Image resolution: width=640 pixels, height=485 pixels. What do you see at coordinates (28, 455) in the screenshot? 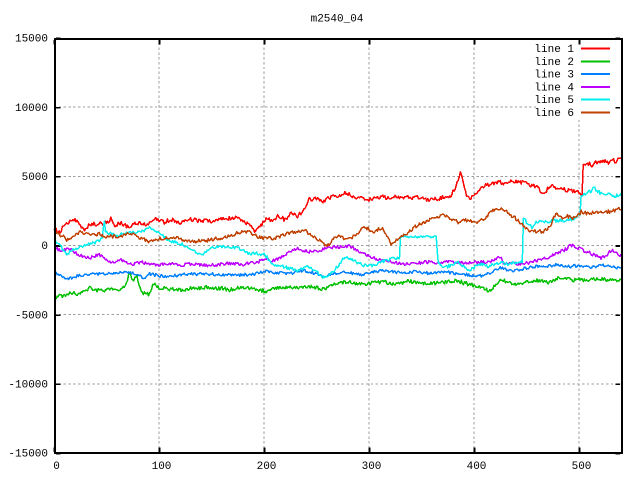
I see `svg-text: -15000` at bounding box center [28, 455].